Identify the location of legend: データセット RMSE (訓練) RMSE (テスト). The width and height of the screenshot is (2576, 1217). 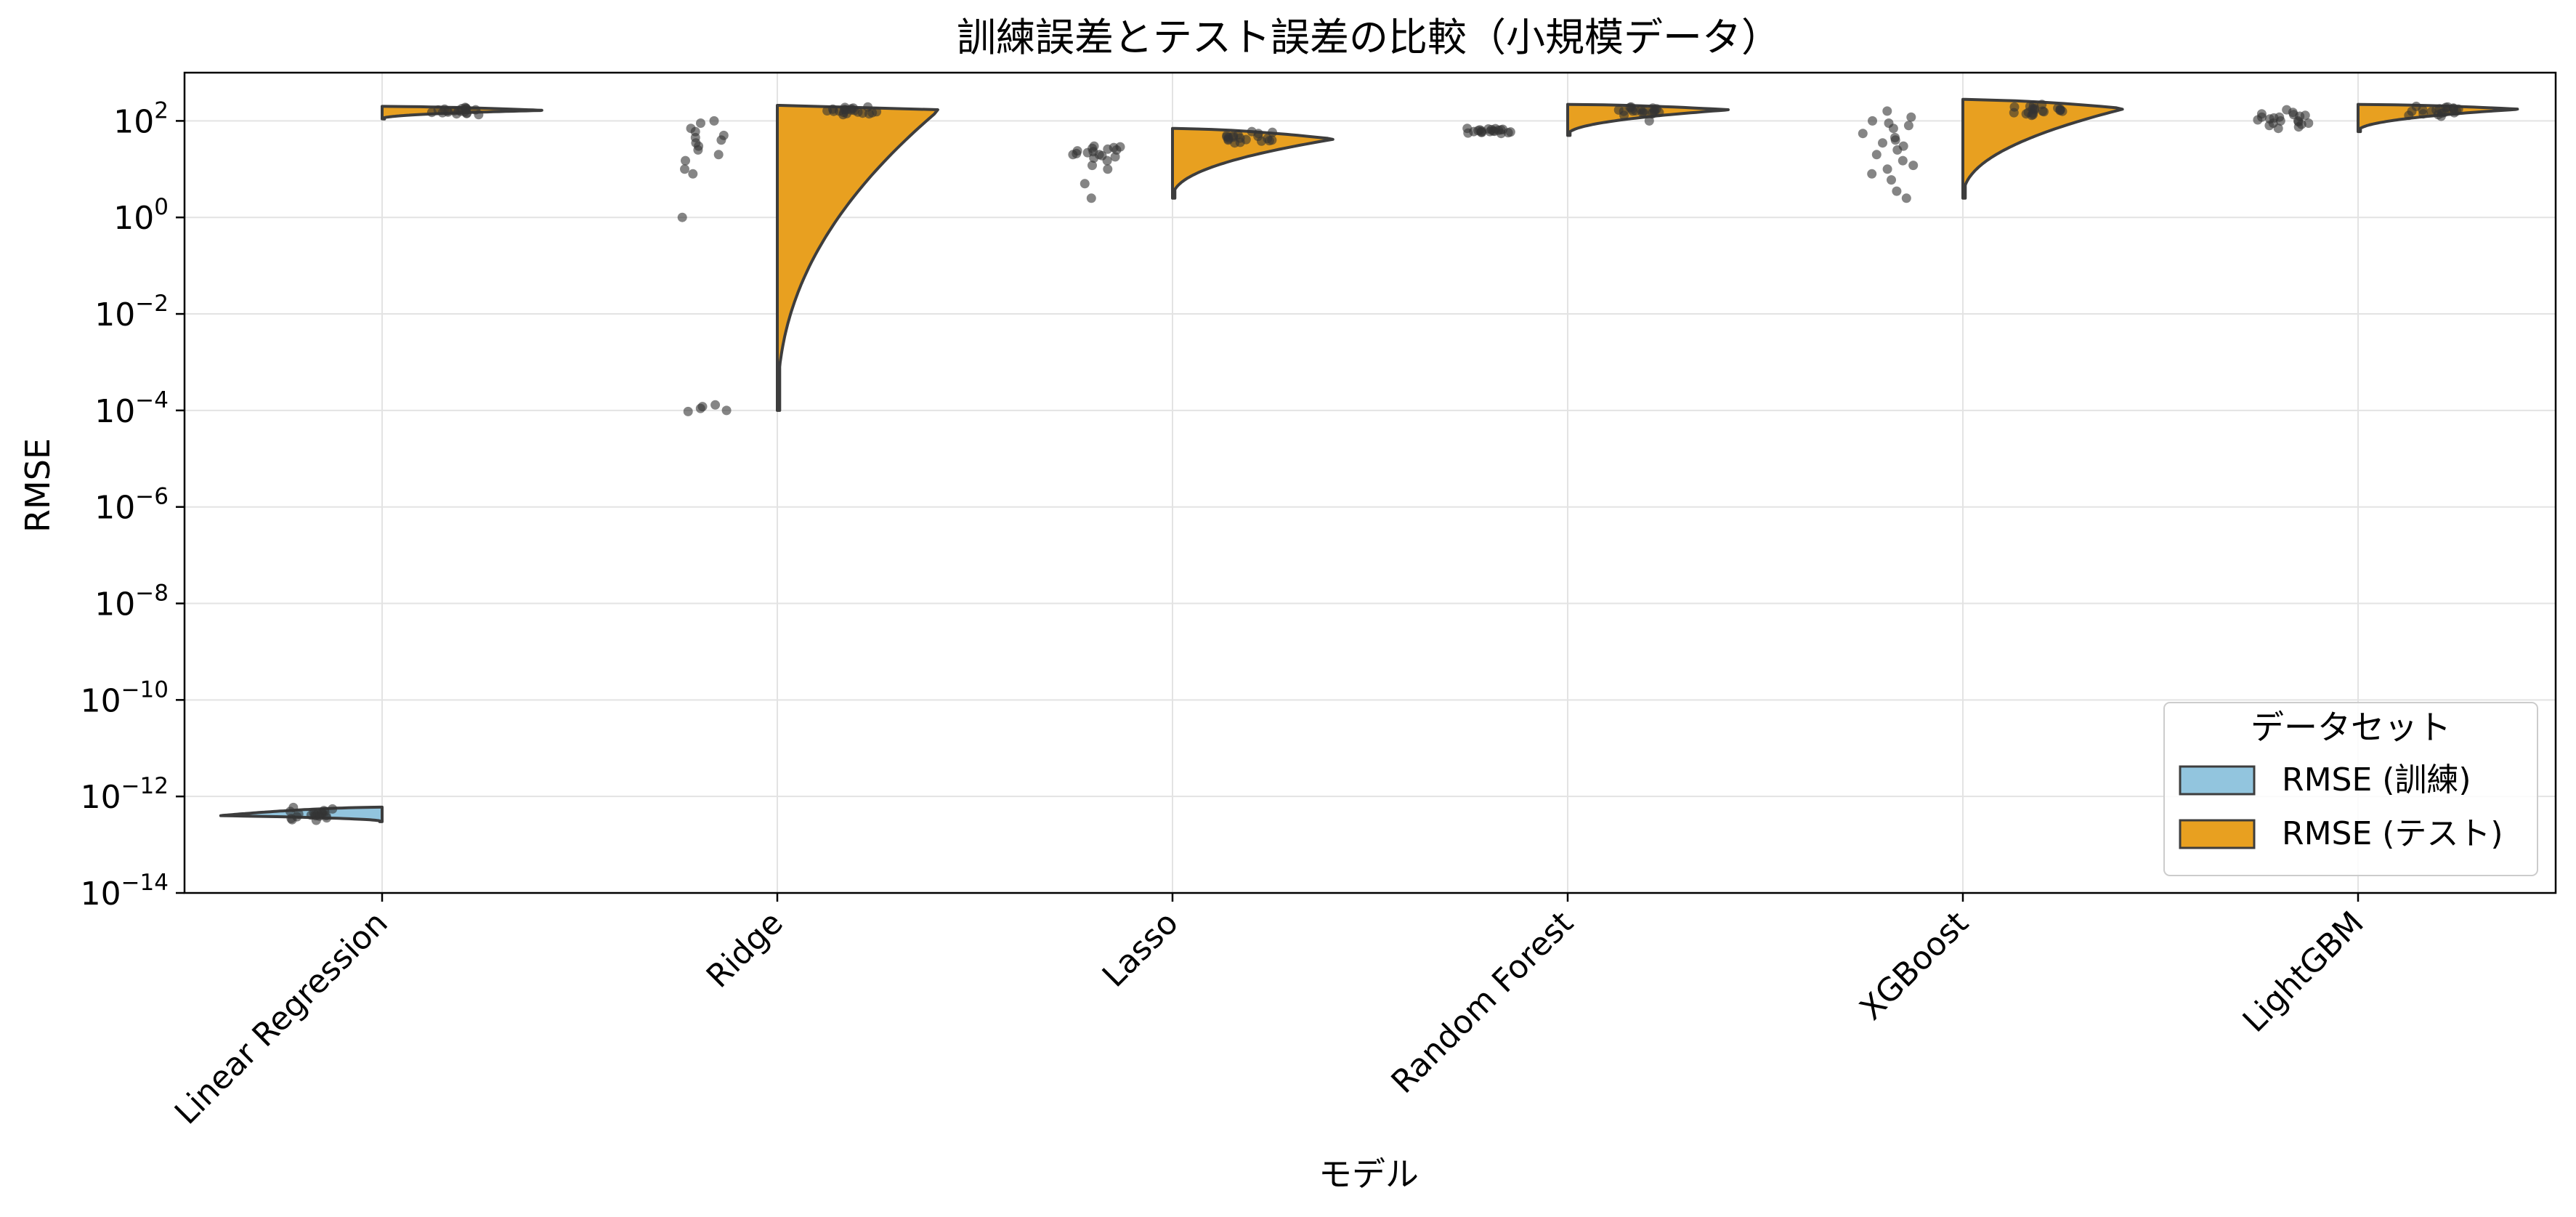
(2350, 789).